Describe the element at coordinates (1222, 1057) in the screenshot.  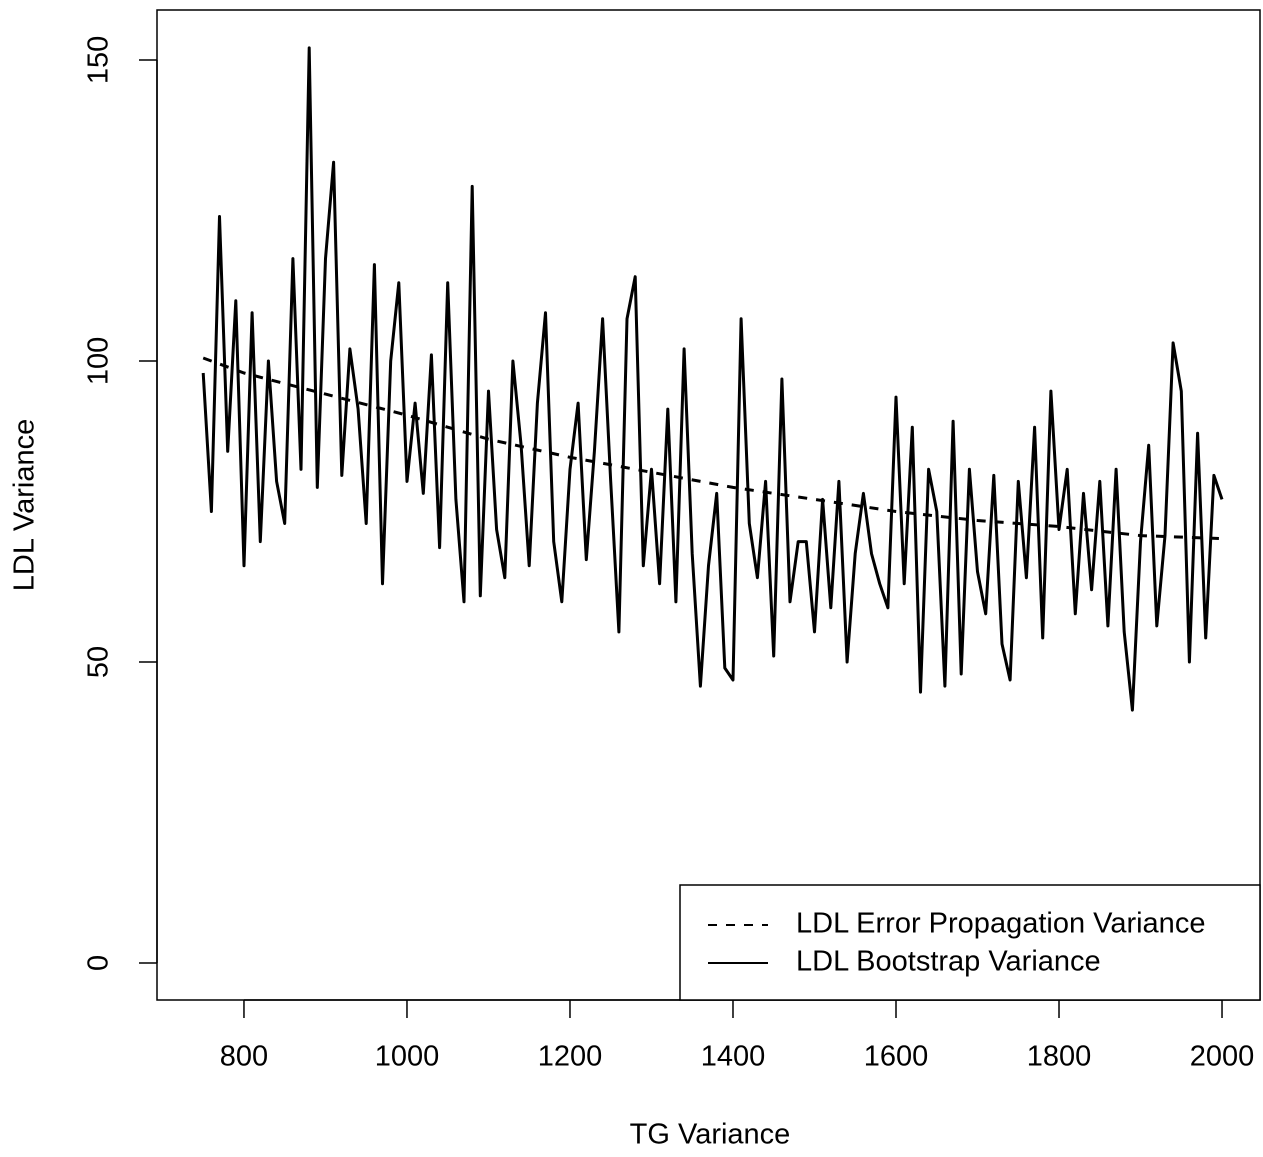
I see `x-tick-label: 2000` at that location.